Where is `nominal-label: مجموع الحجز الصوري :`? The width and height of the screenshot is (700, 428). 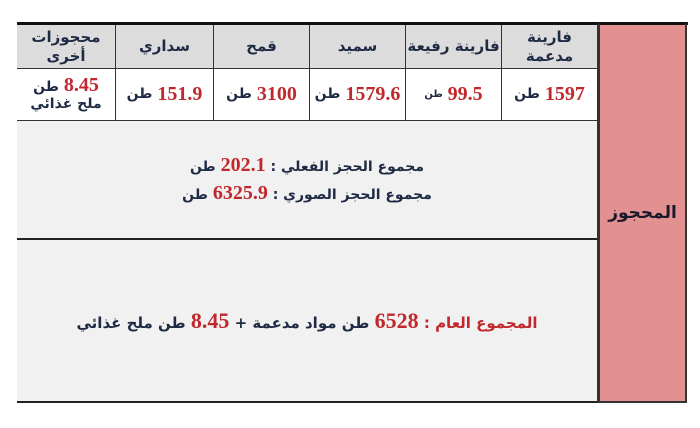 nominal-label: مجموع الحجز الصوري : is located at coordinates (352, 194).